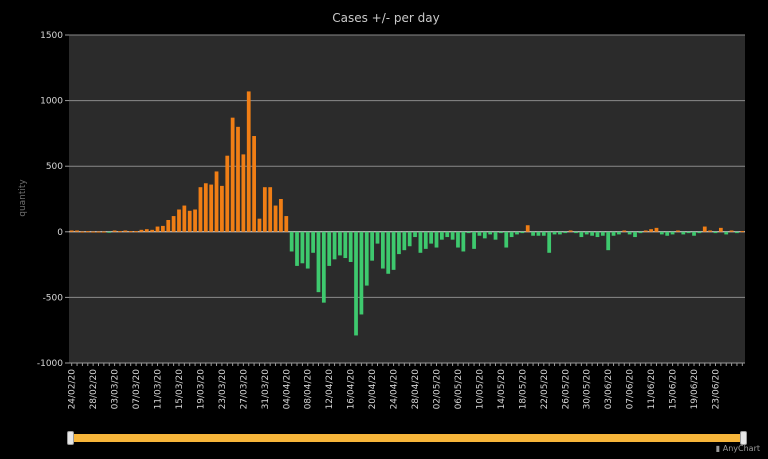 The height and width of the screenshot is (459, 768). Describe the element at coordinates (743, 438) in the screenshot. I see `scroller-right-handle` at that location.